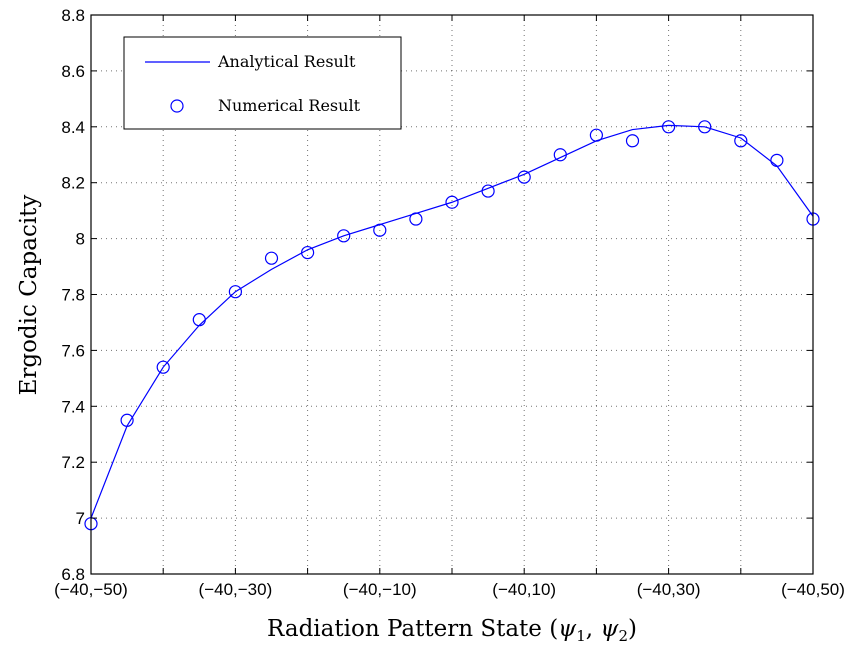 This screenshot has width=860, height=649. Describe the element at coordinates (286, 61) in the screenshot. I see `legend-label-analytical: Analytical Result` at that location.